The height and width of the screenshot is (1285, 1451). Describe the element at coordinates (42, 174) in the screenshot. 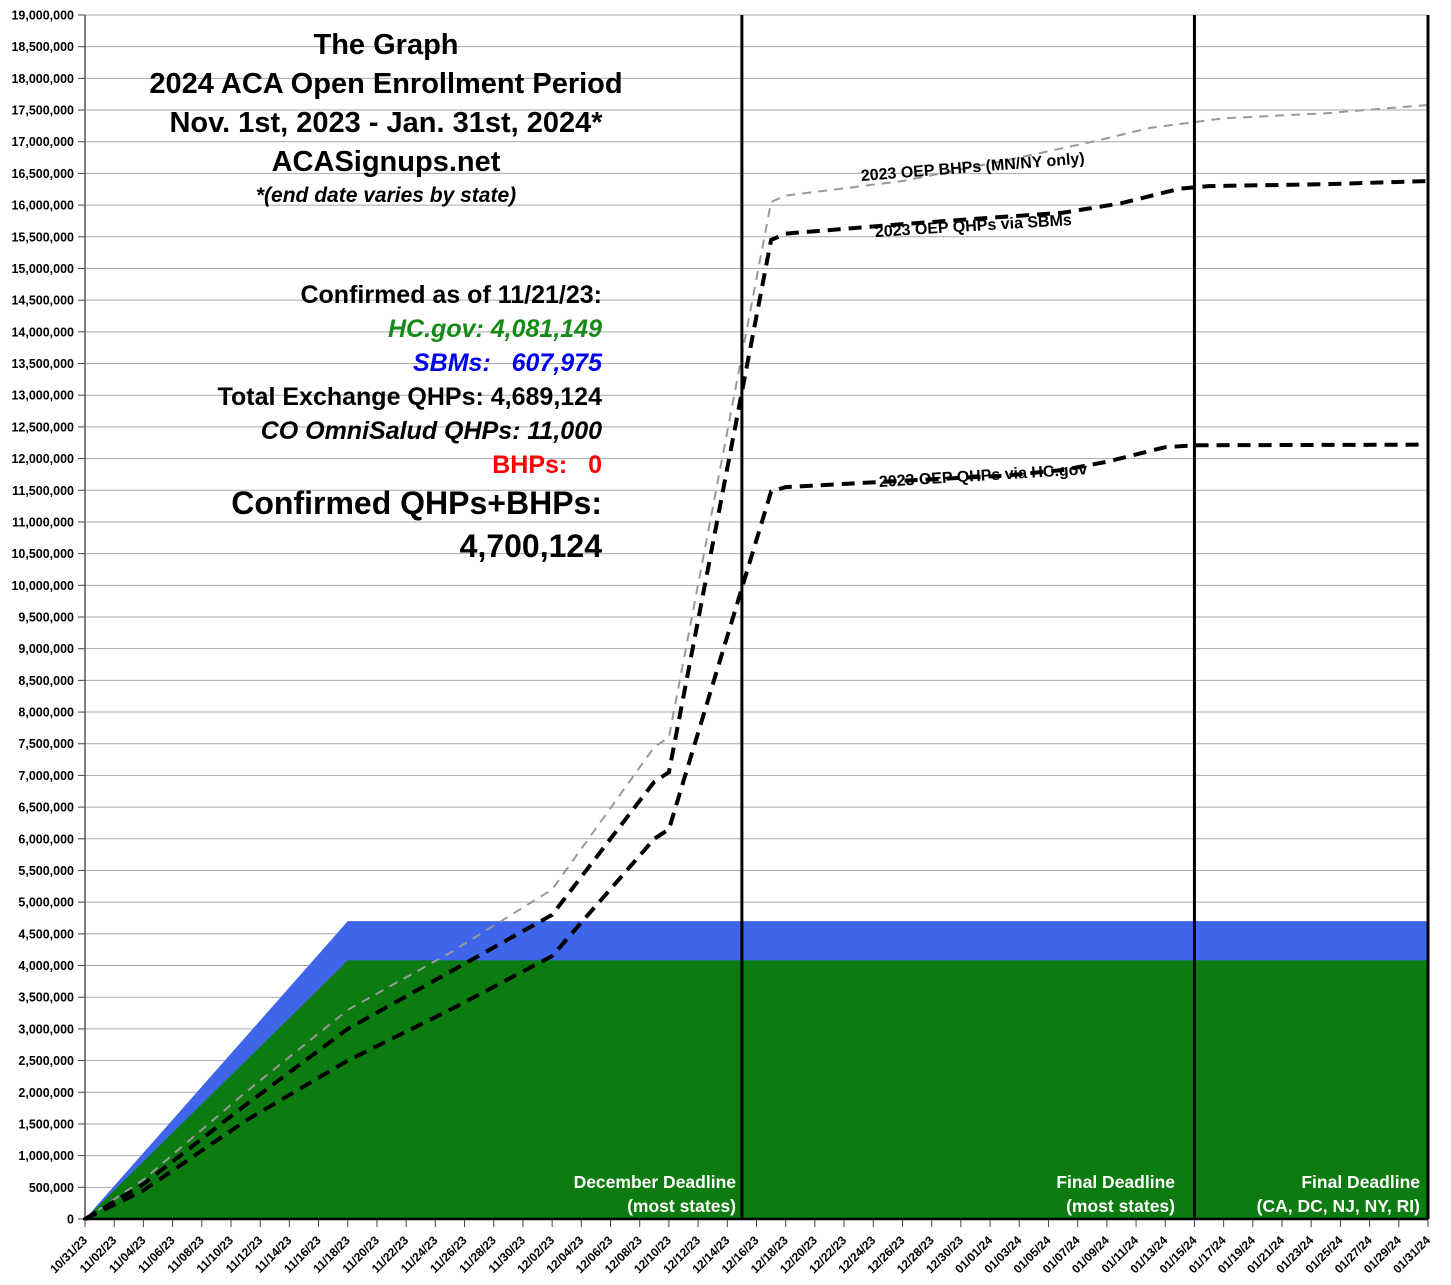

I see `y-axis-tick-label: 16,500,000` at that location.